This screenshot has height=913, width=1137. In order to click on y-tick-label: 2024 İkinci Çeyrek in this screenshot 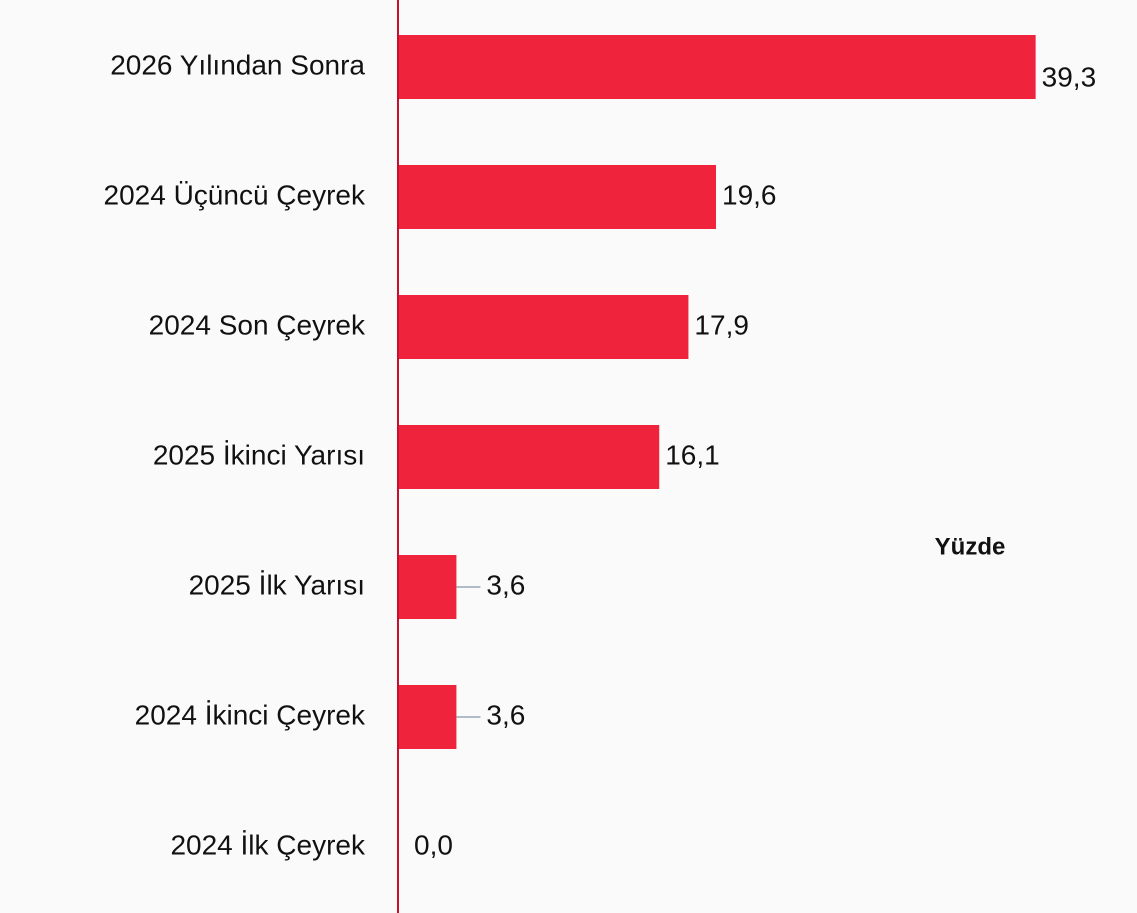, I will do `click(250, 714)`.